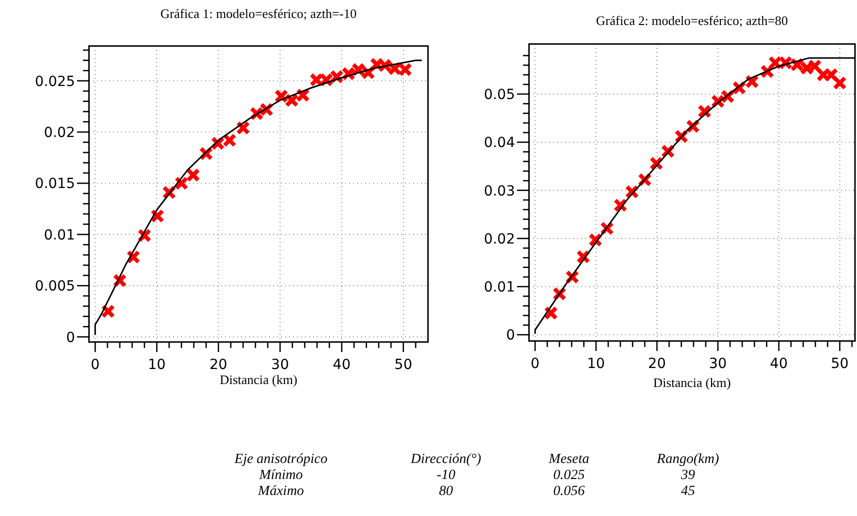  Describe the element at coordinates (688, 459) in the screenshot. I see `text: Rango(km)` at that location.